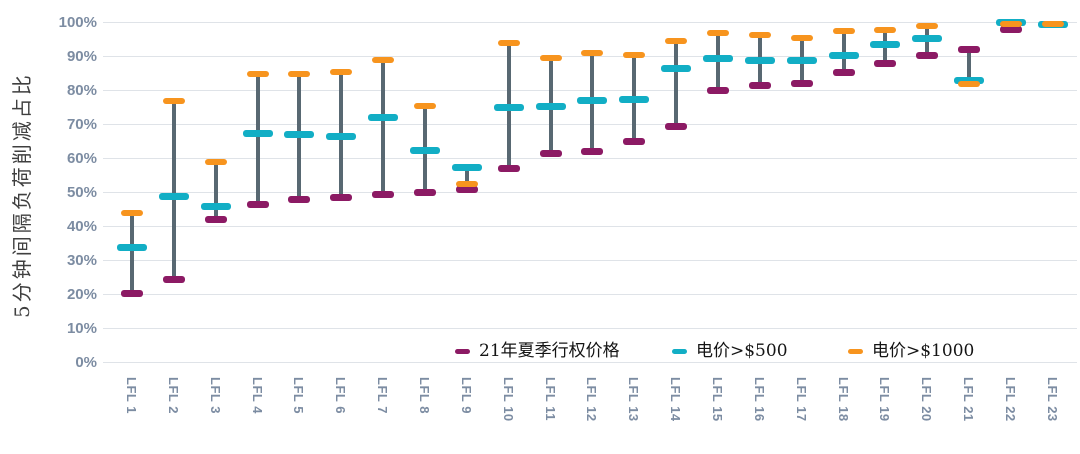  I want to click on x-axis-label: LFL 9, so click(466, 395).